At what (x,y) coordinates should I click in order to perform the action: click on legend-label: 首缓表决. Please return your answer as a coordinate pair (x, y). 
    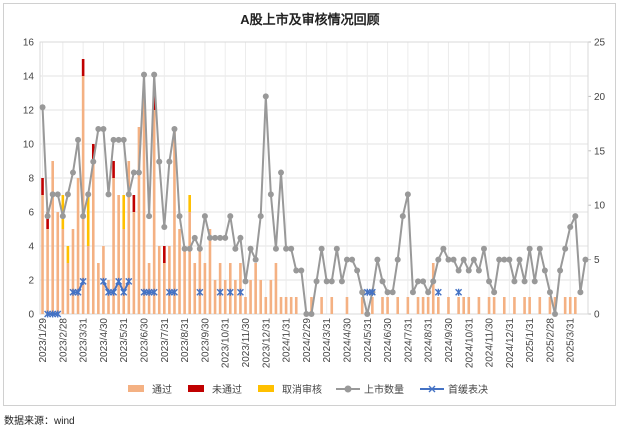
    Looking at the image, I should click on (468, 389).